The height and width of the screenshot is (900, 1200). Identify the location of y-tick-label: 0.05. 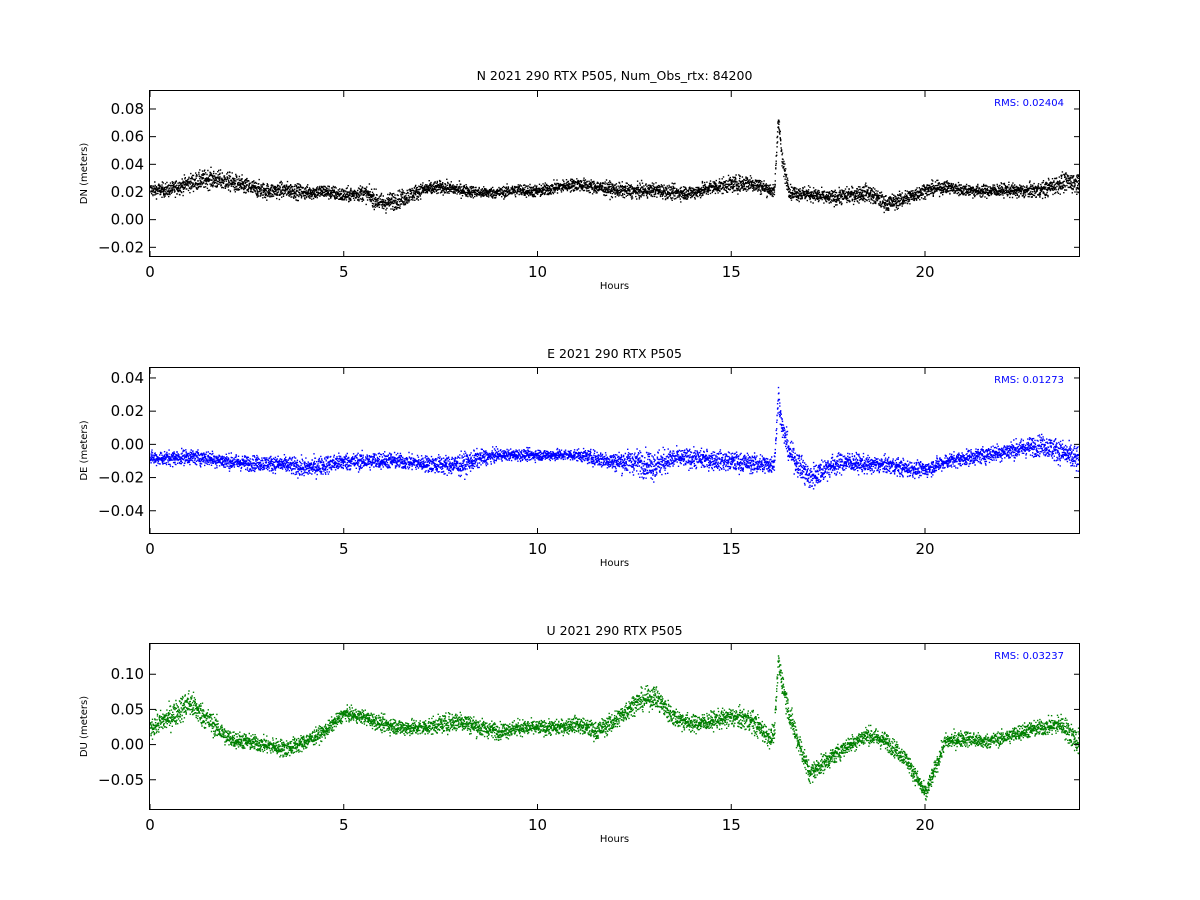
(127, 709).